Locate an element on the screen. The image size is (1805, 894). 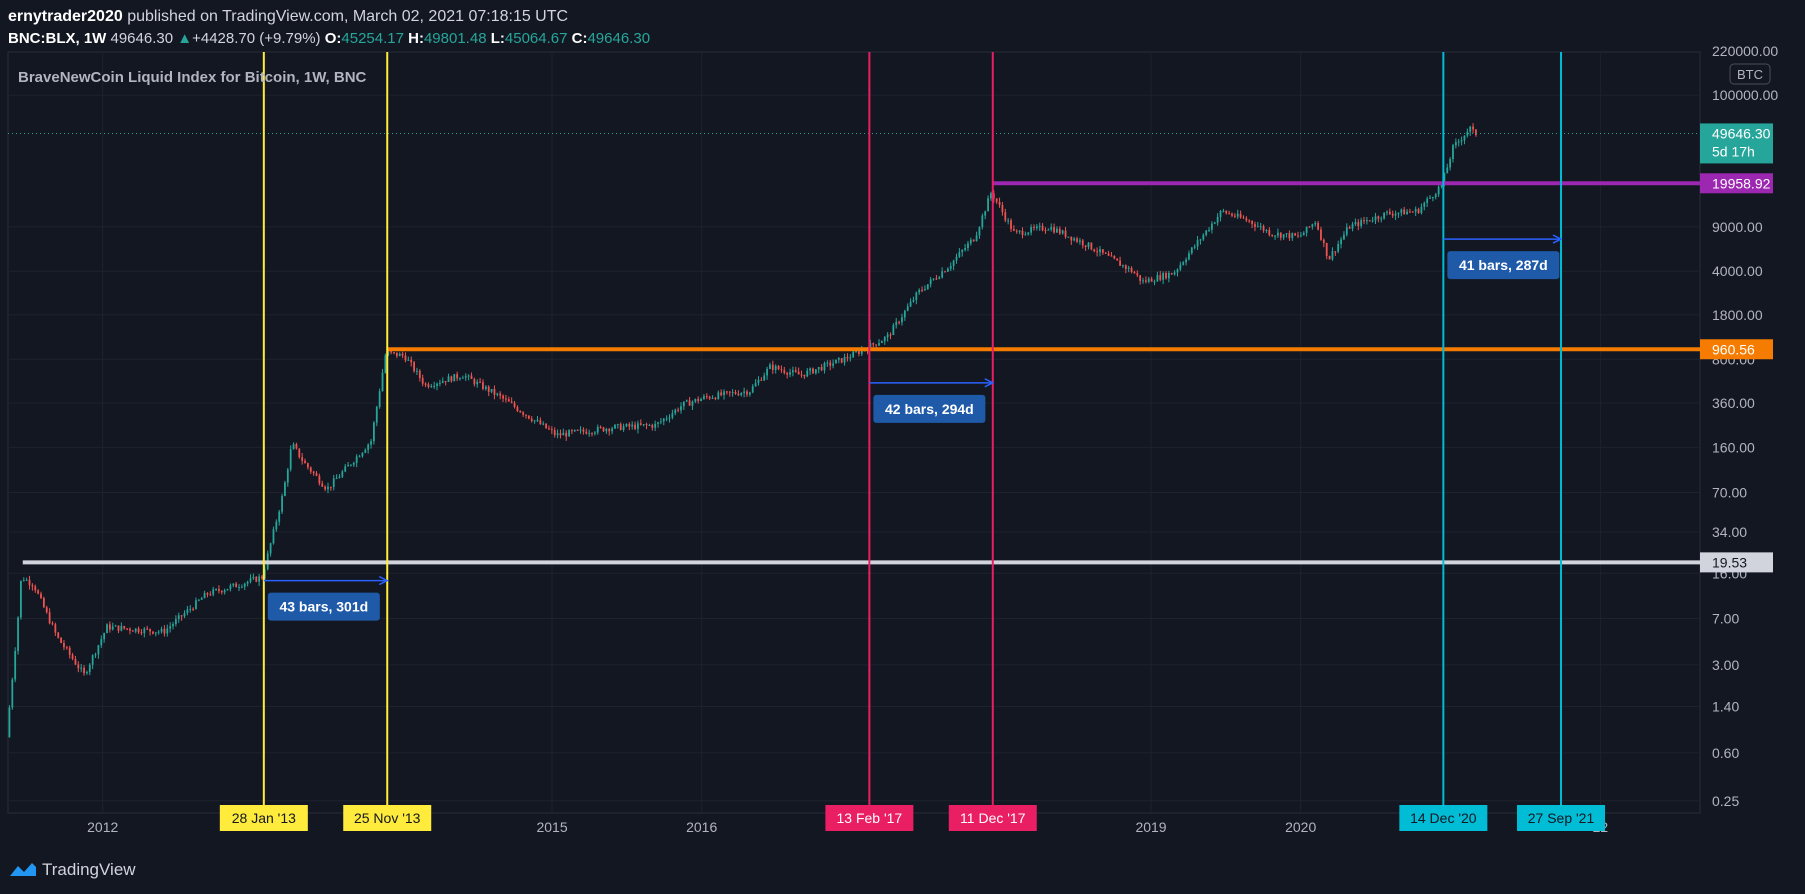
level-price-label: 960.56 is located at coordinates (1733, 349).